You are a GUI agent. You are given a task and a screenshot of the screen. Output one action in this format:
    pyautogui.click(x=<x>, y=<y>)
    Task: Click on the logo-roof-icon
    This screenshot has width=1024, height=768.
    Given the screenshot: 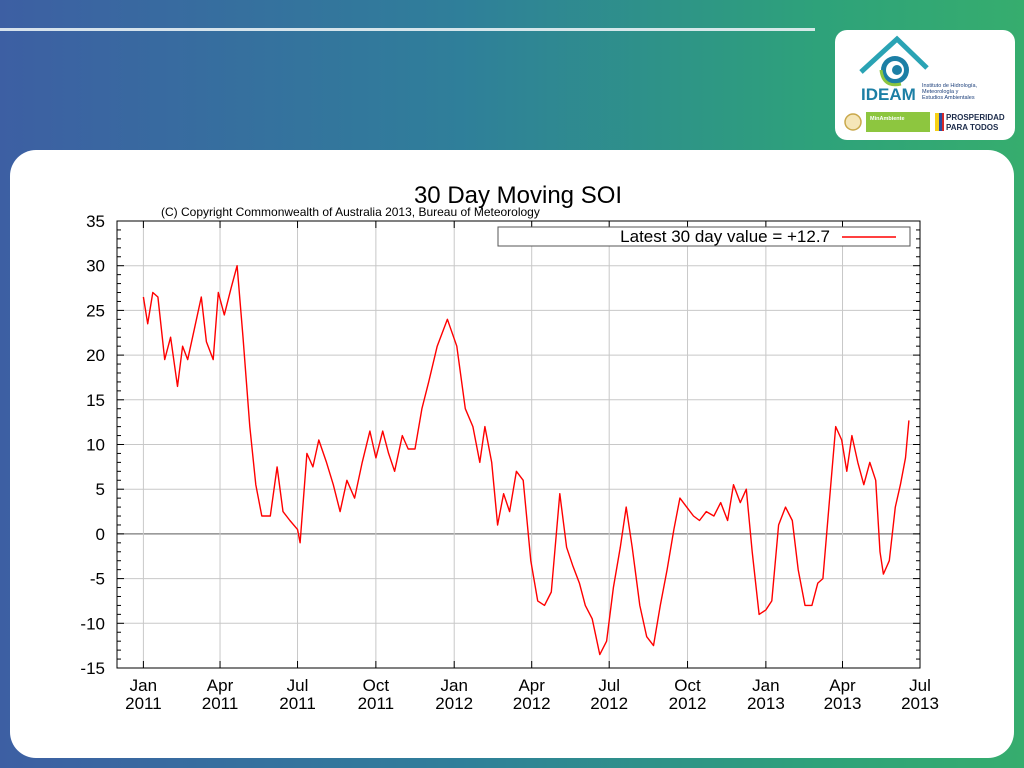 What is the action you would take?
    pyautogui.click(x=894, y=54)
    